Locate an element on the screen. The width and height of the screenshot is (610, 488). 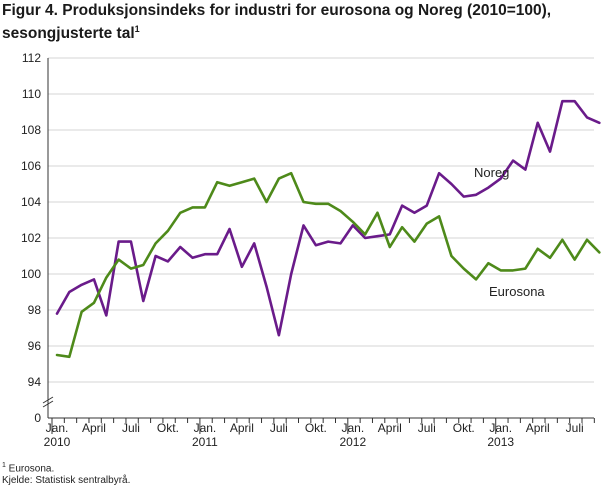
chart-title-line2: sesongjusterte tal is located at coordinates (68, 34).